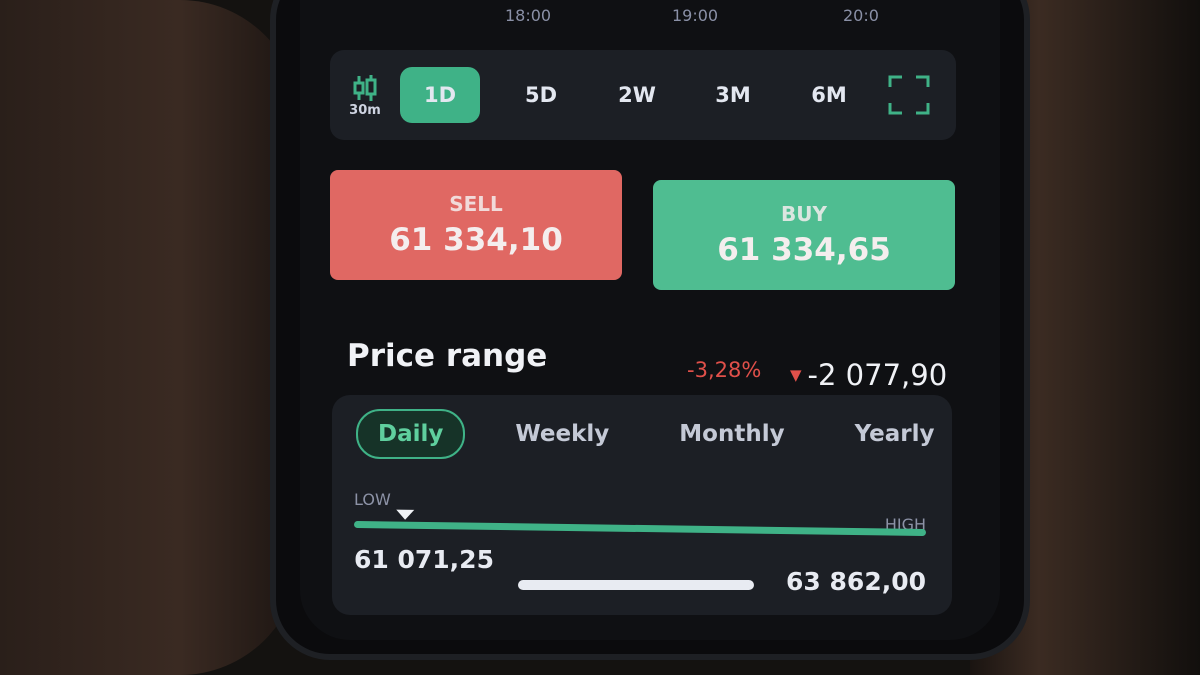 This screenshot has height=675, width=1200. What do you see at coordinates (861, 15) in the screenshot?
I see `time-tick: 20:0` at bounding box center [861, 15].